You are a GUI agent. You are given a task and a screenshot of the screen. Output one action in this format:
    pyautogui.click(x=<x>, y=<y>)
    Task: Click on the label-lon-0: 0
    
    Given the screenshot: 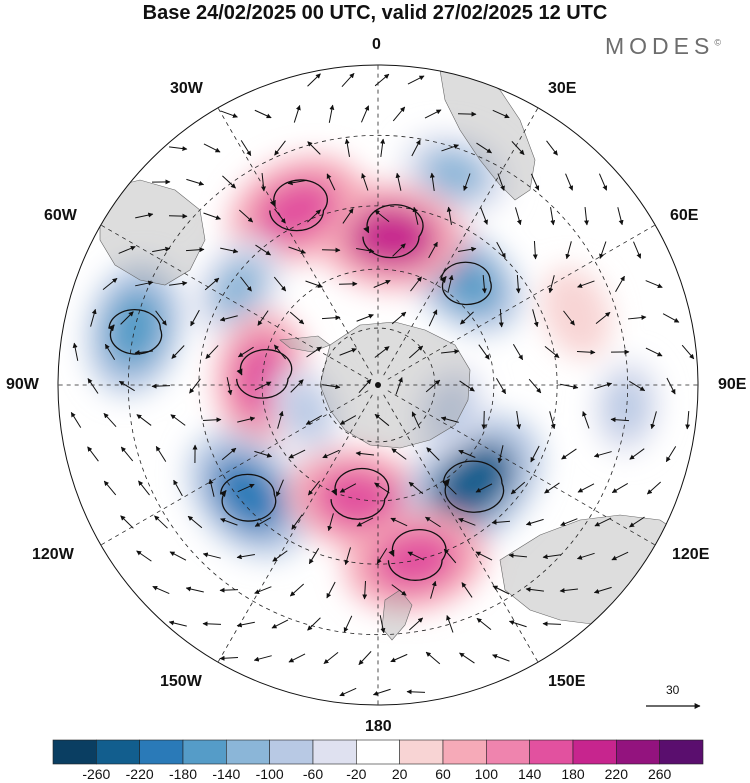 What is the action you would take?
    pyautogui.click(x=376, y=44)
    